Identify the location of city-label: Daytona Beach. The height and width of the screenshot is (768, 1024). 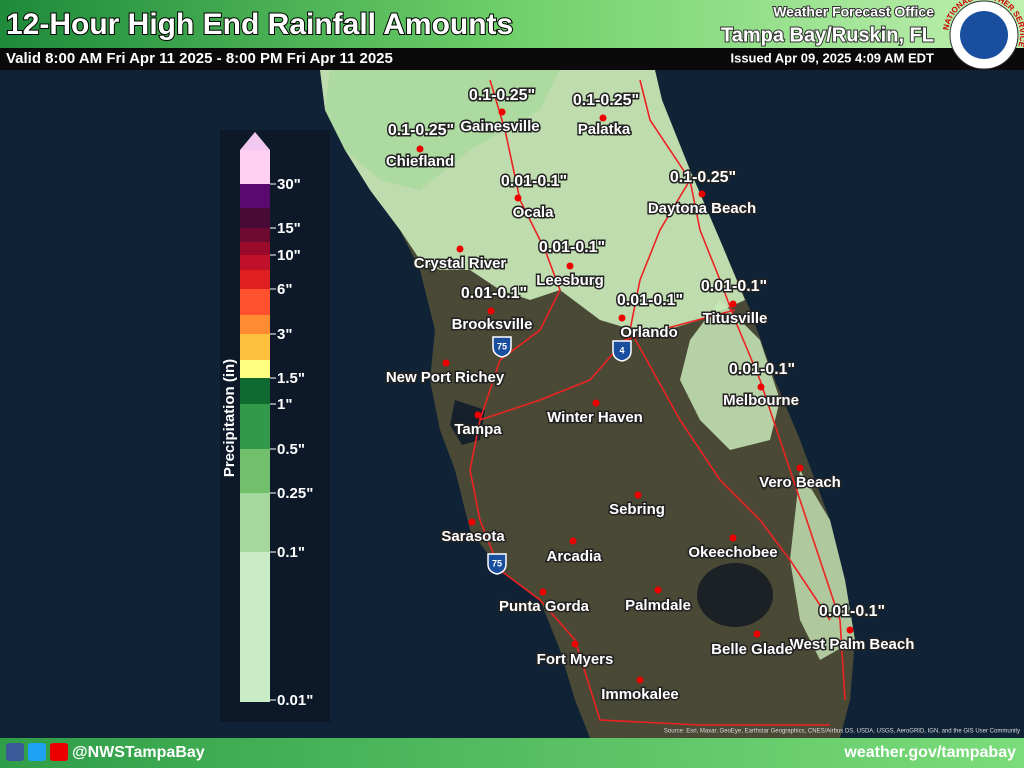
(702, 208).